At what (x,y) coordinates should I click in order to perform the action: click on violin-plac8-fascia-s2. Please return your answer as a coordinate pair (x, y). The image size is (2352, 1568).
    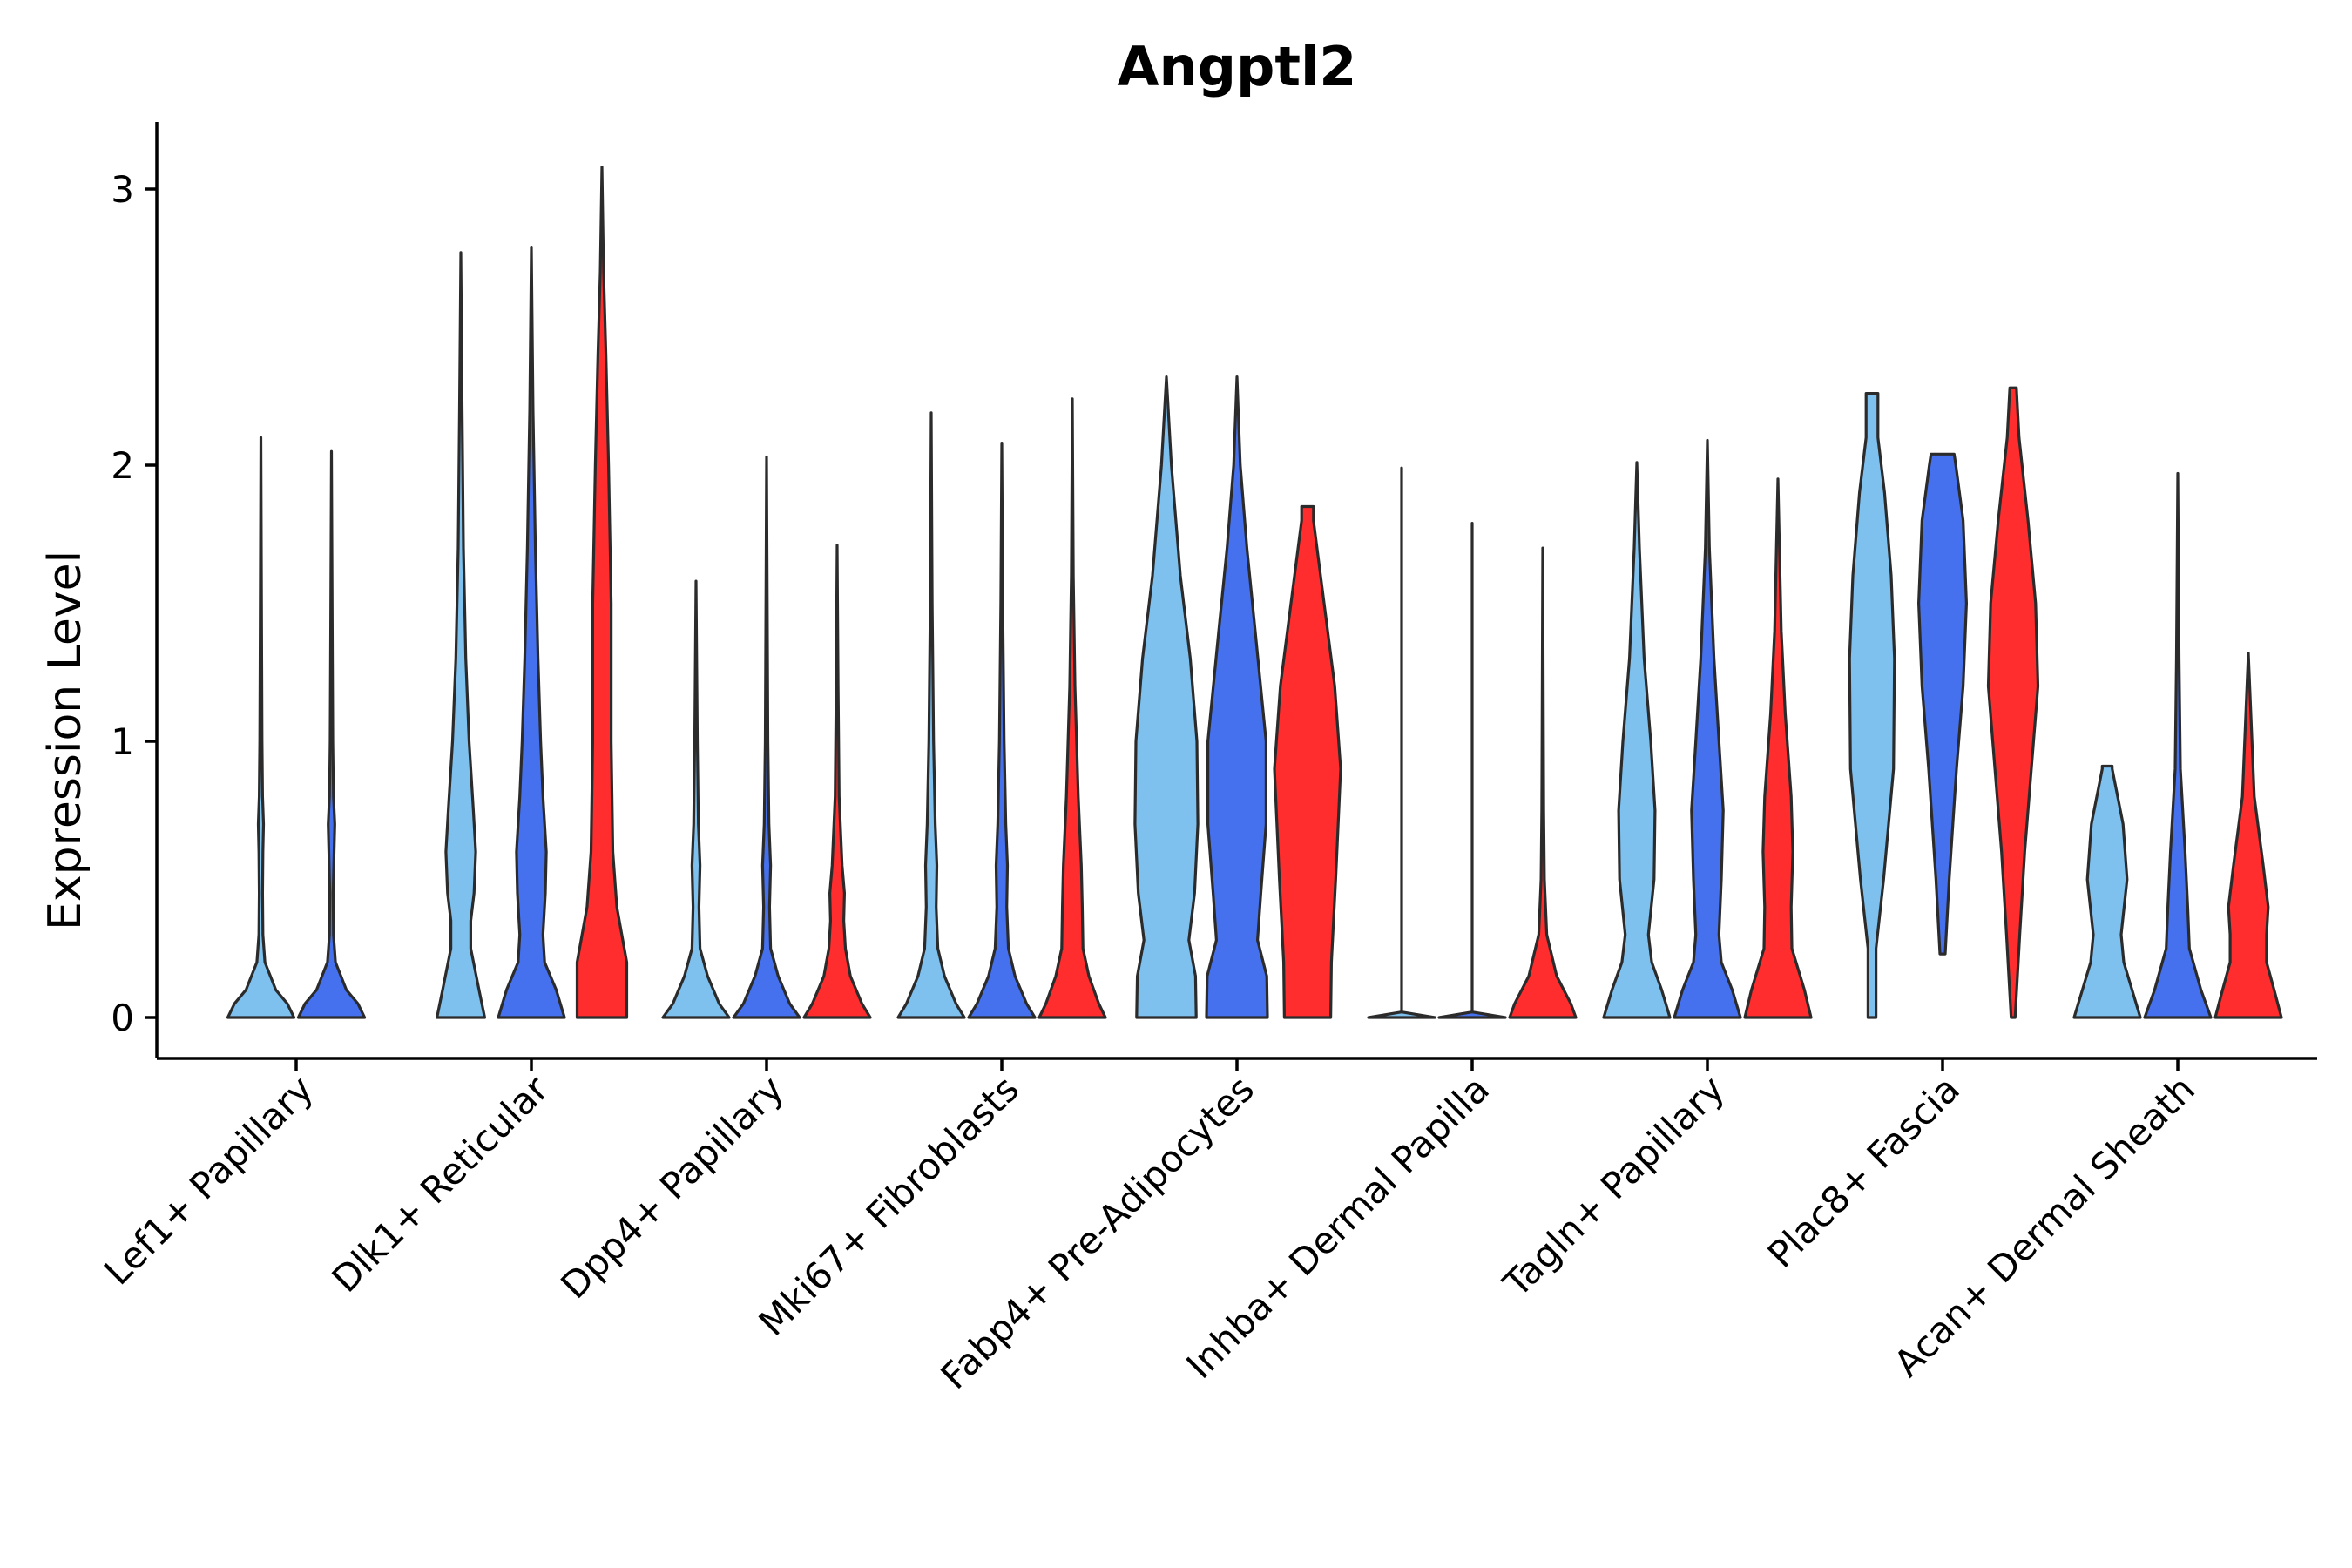
    Looking at the image, I should click on (2013, 702).